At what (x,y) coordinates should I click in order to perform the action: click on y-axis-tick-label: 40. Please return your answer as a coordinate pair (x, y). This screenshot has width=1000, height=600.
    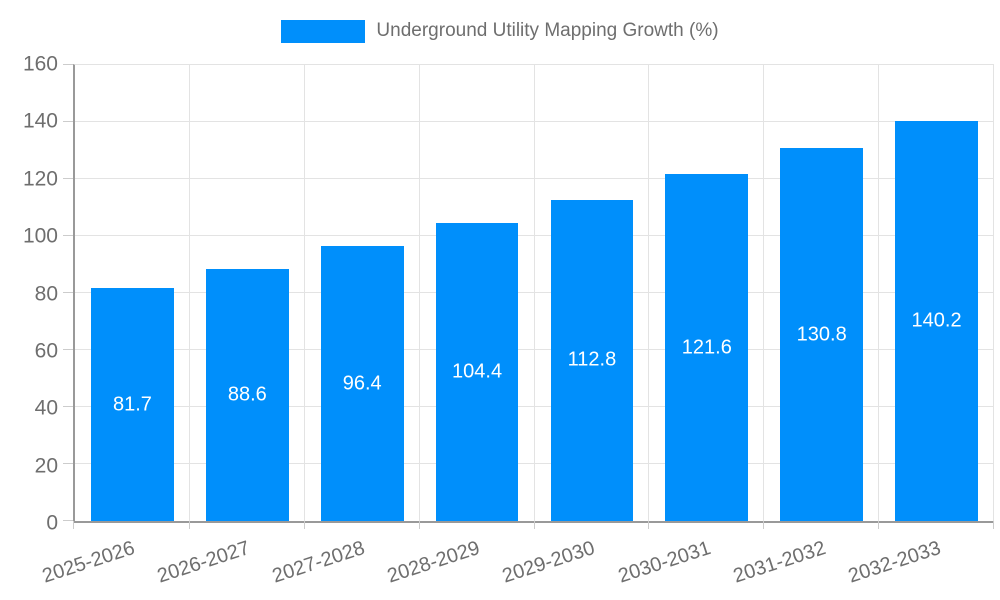
    Looking at the image, I should click on (46, 408).